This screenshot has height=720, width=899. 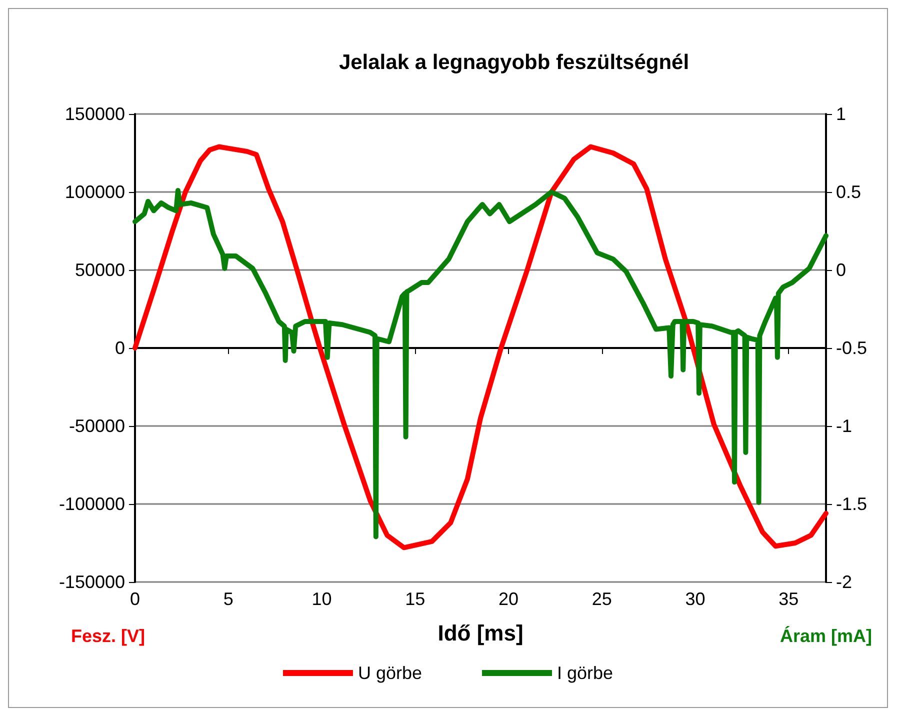 I want to click on y-tick-label: -100000, so click(x=91, y=504).